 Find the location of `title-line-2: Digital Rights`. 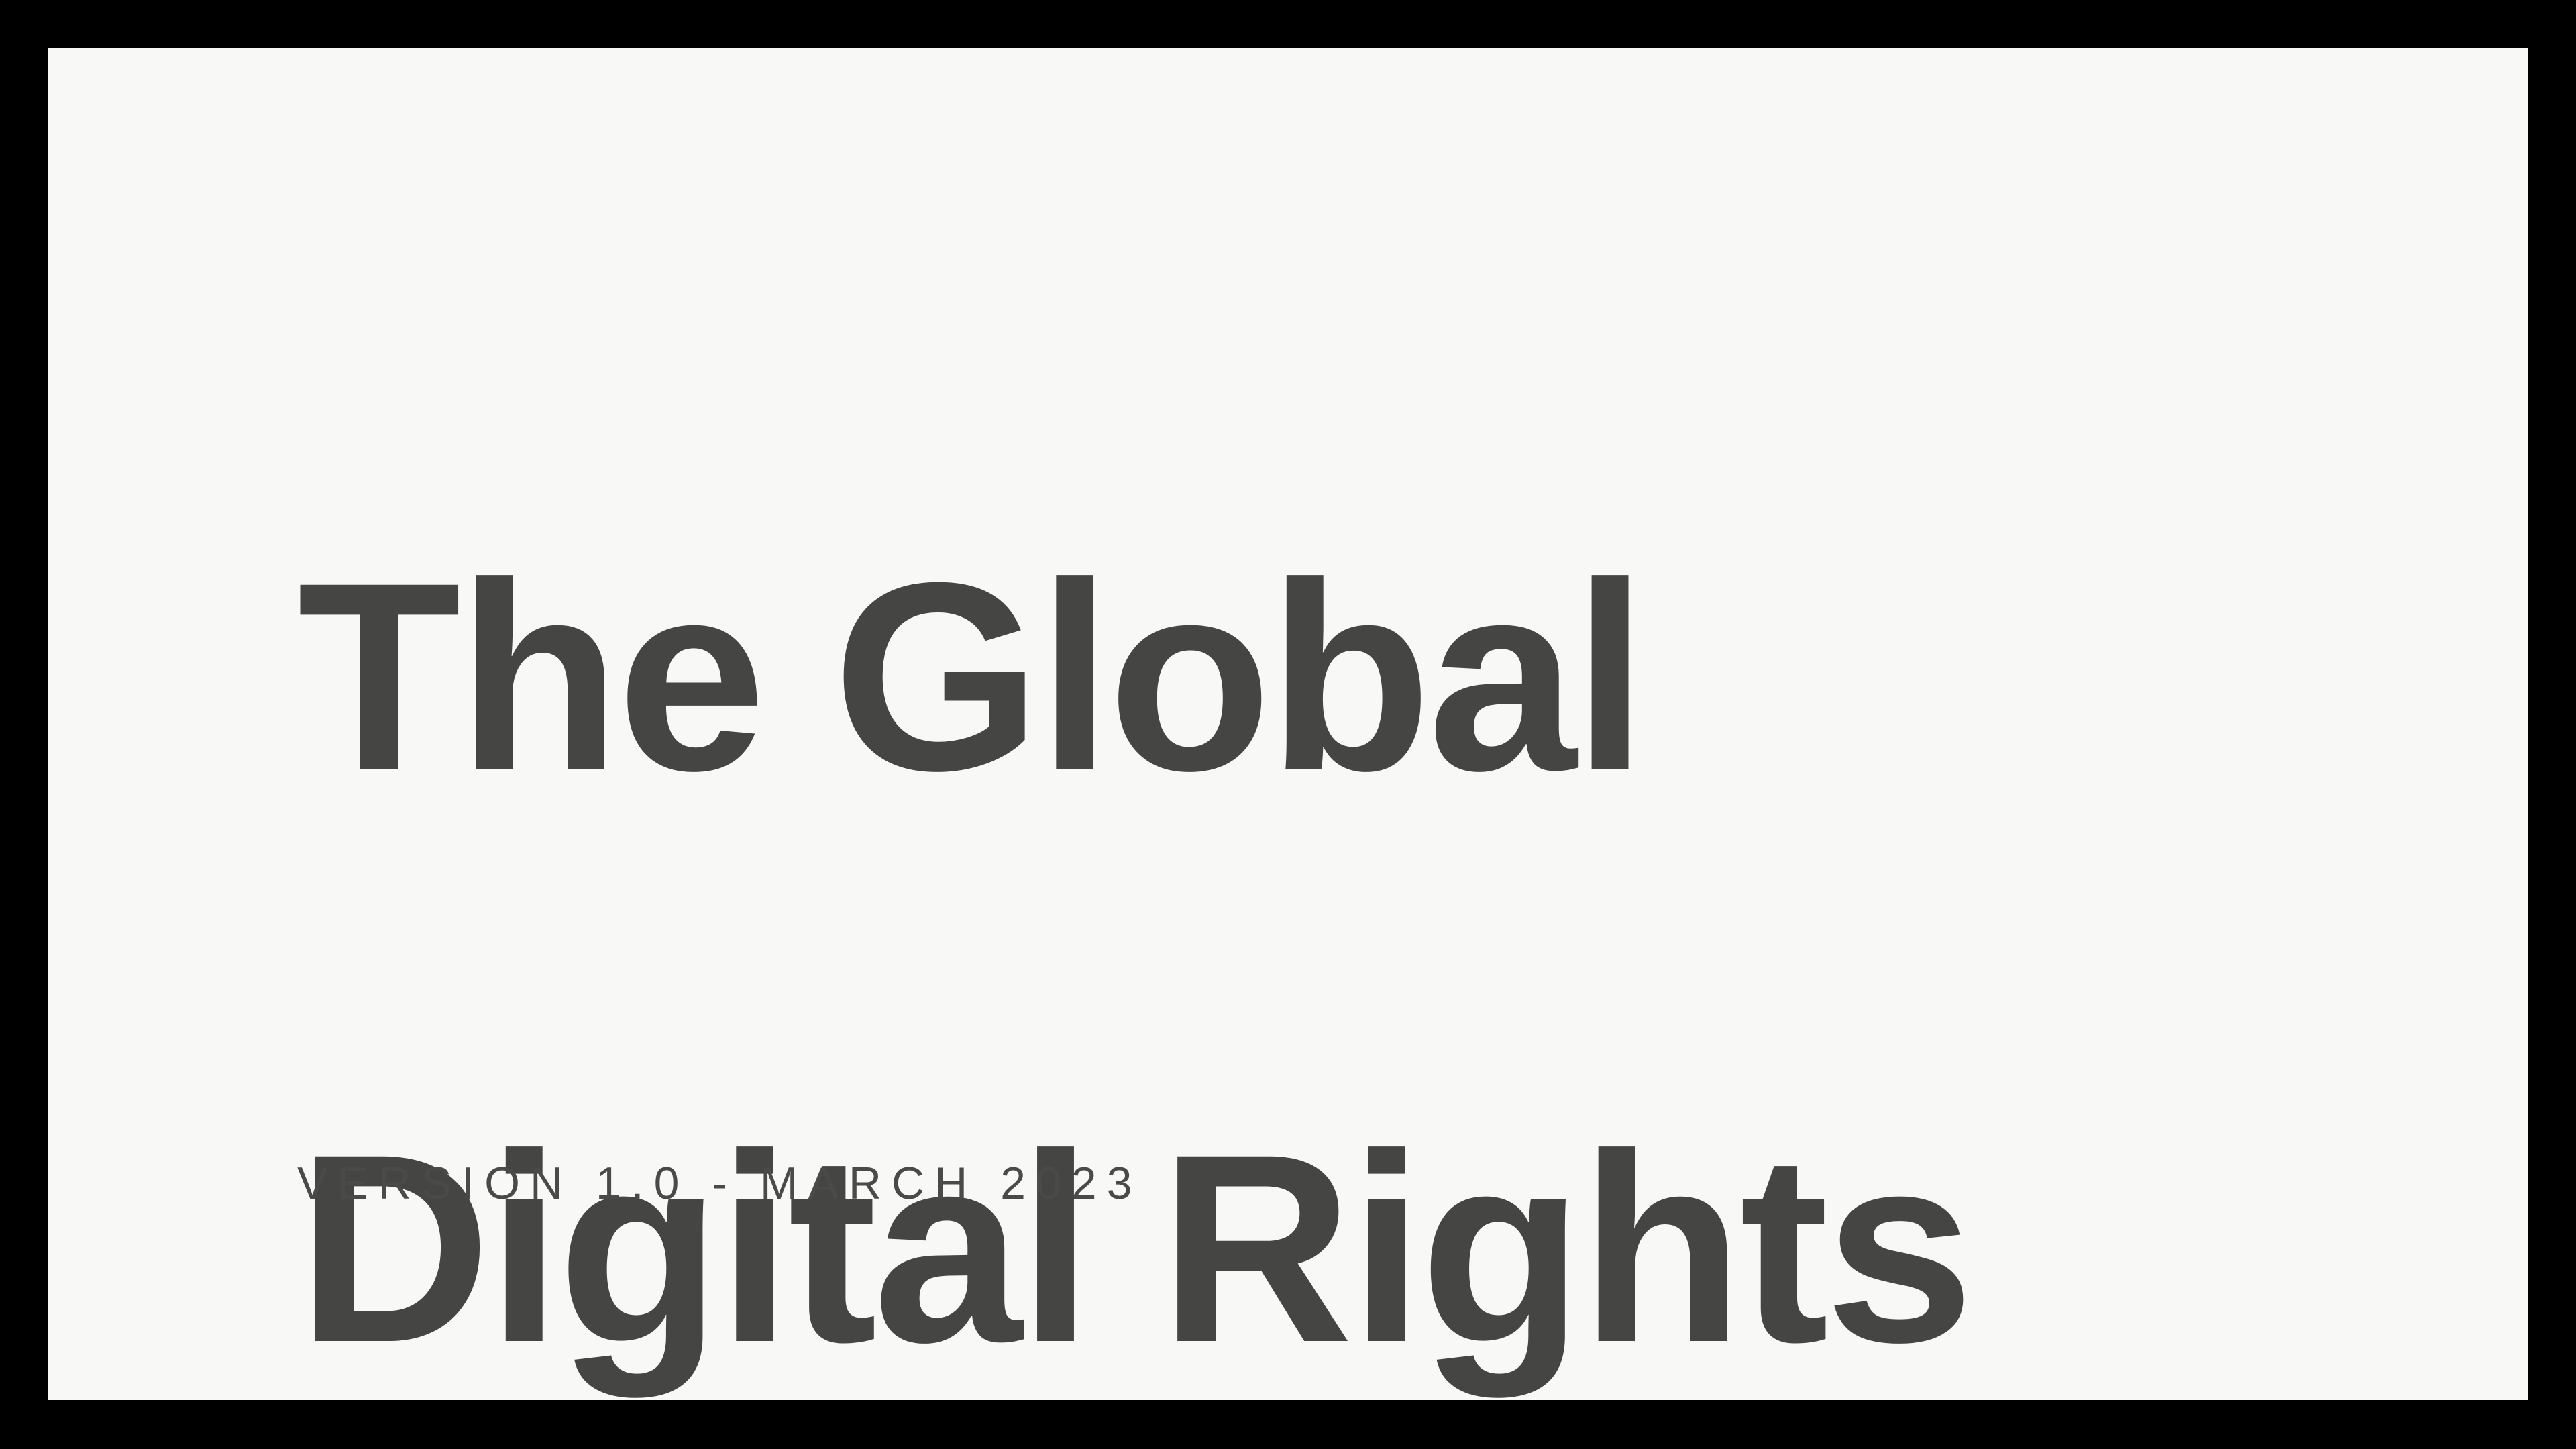

title-line-2: Digital Rights is located at coordinates (1135, 1248).